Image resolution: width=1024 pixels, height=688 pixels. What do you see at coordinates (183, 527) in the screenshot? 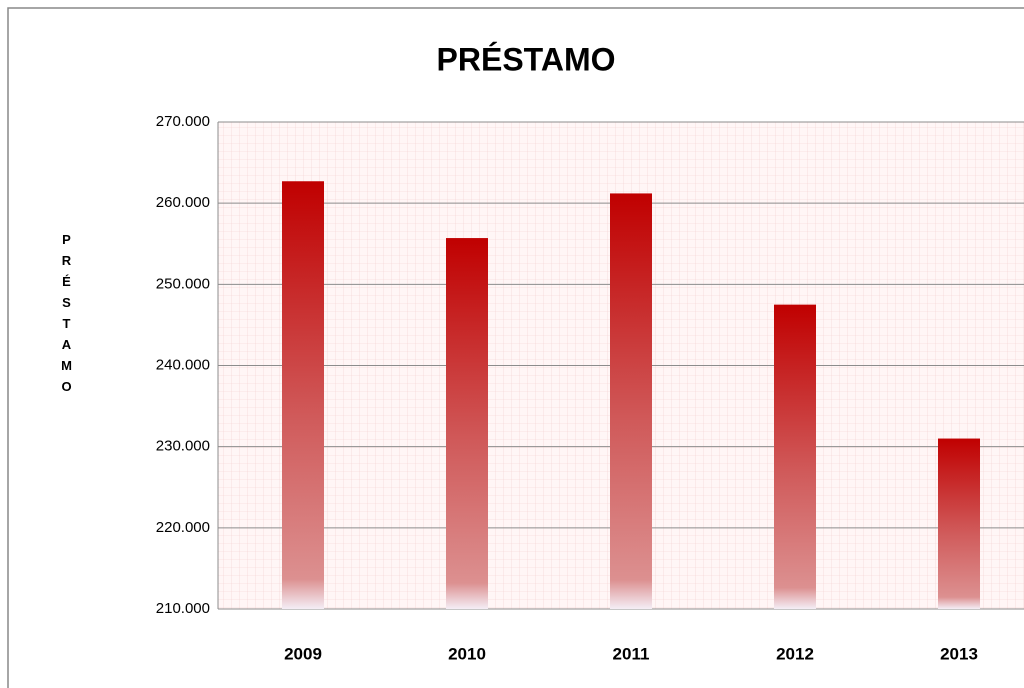
I see `y-tick-label: 220.000` at bounding box center [183, 527].